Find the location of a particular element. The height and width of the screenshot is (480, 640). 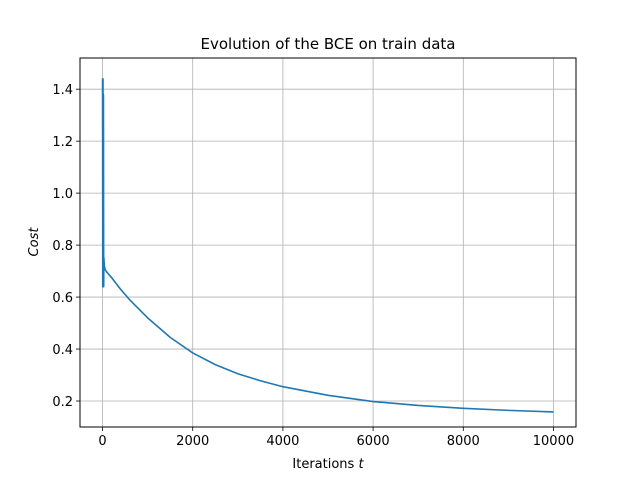

x-axis-label-var: t is located at coordinates (361, 464).